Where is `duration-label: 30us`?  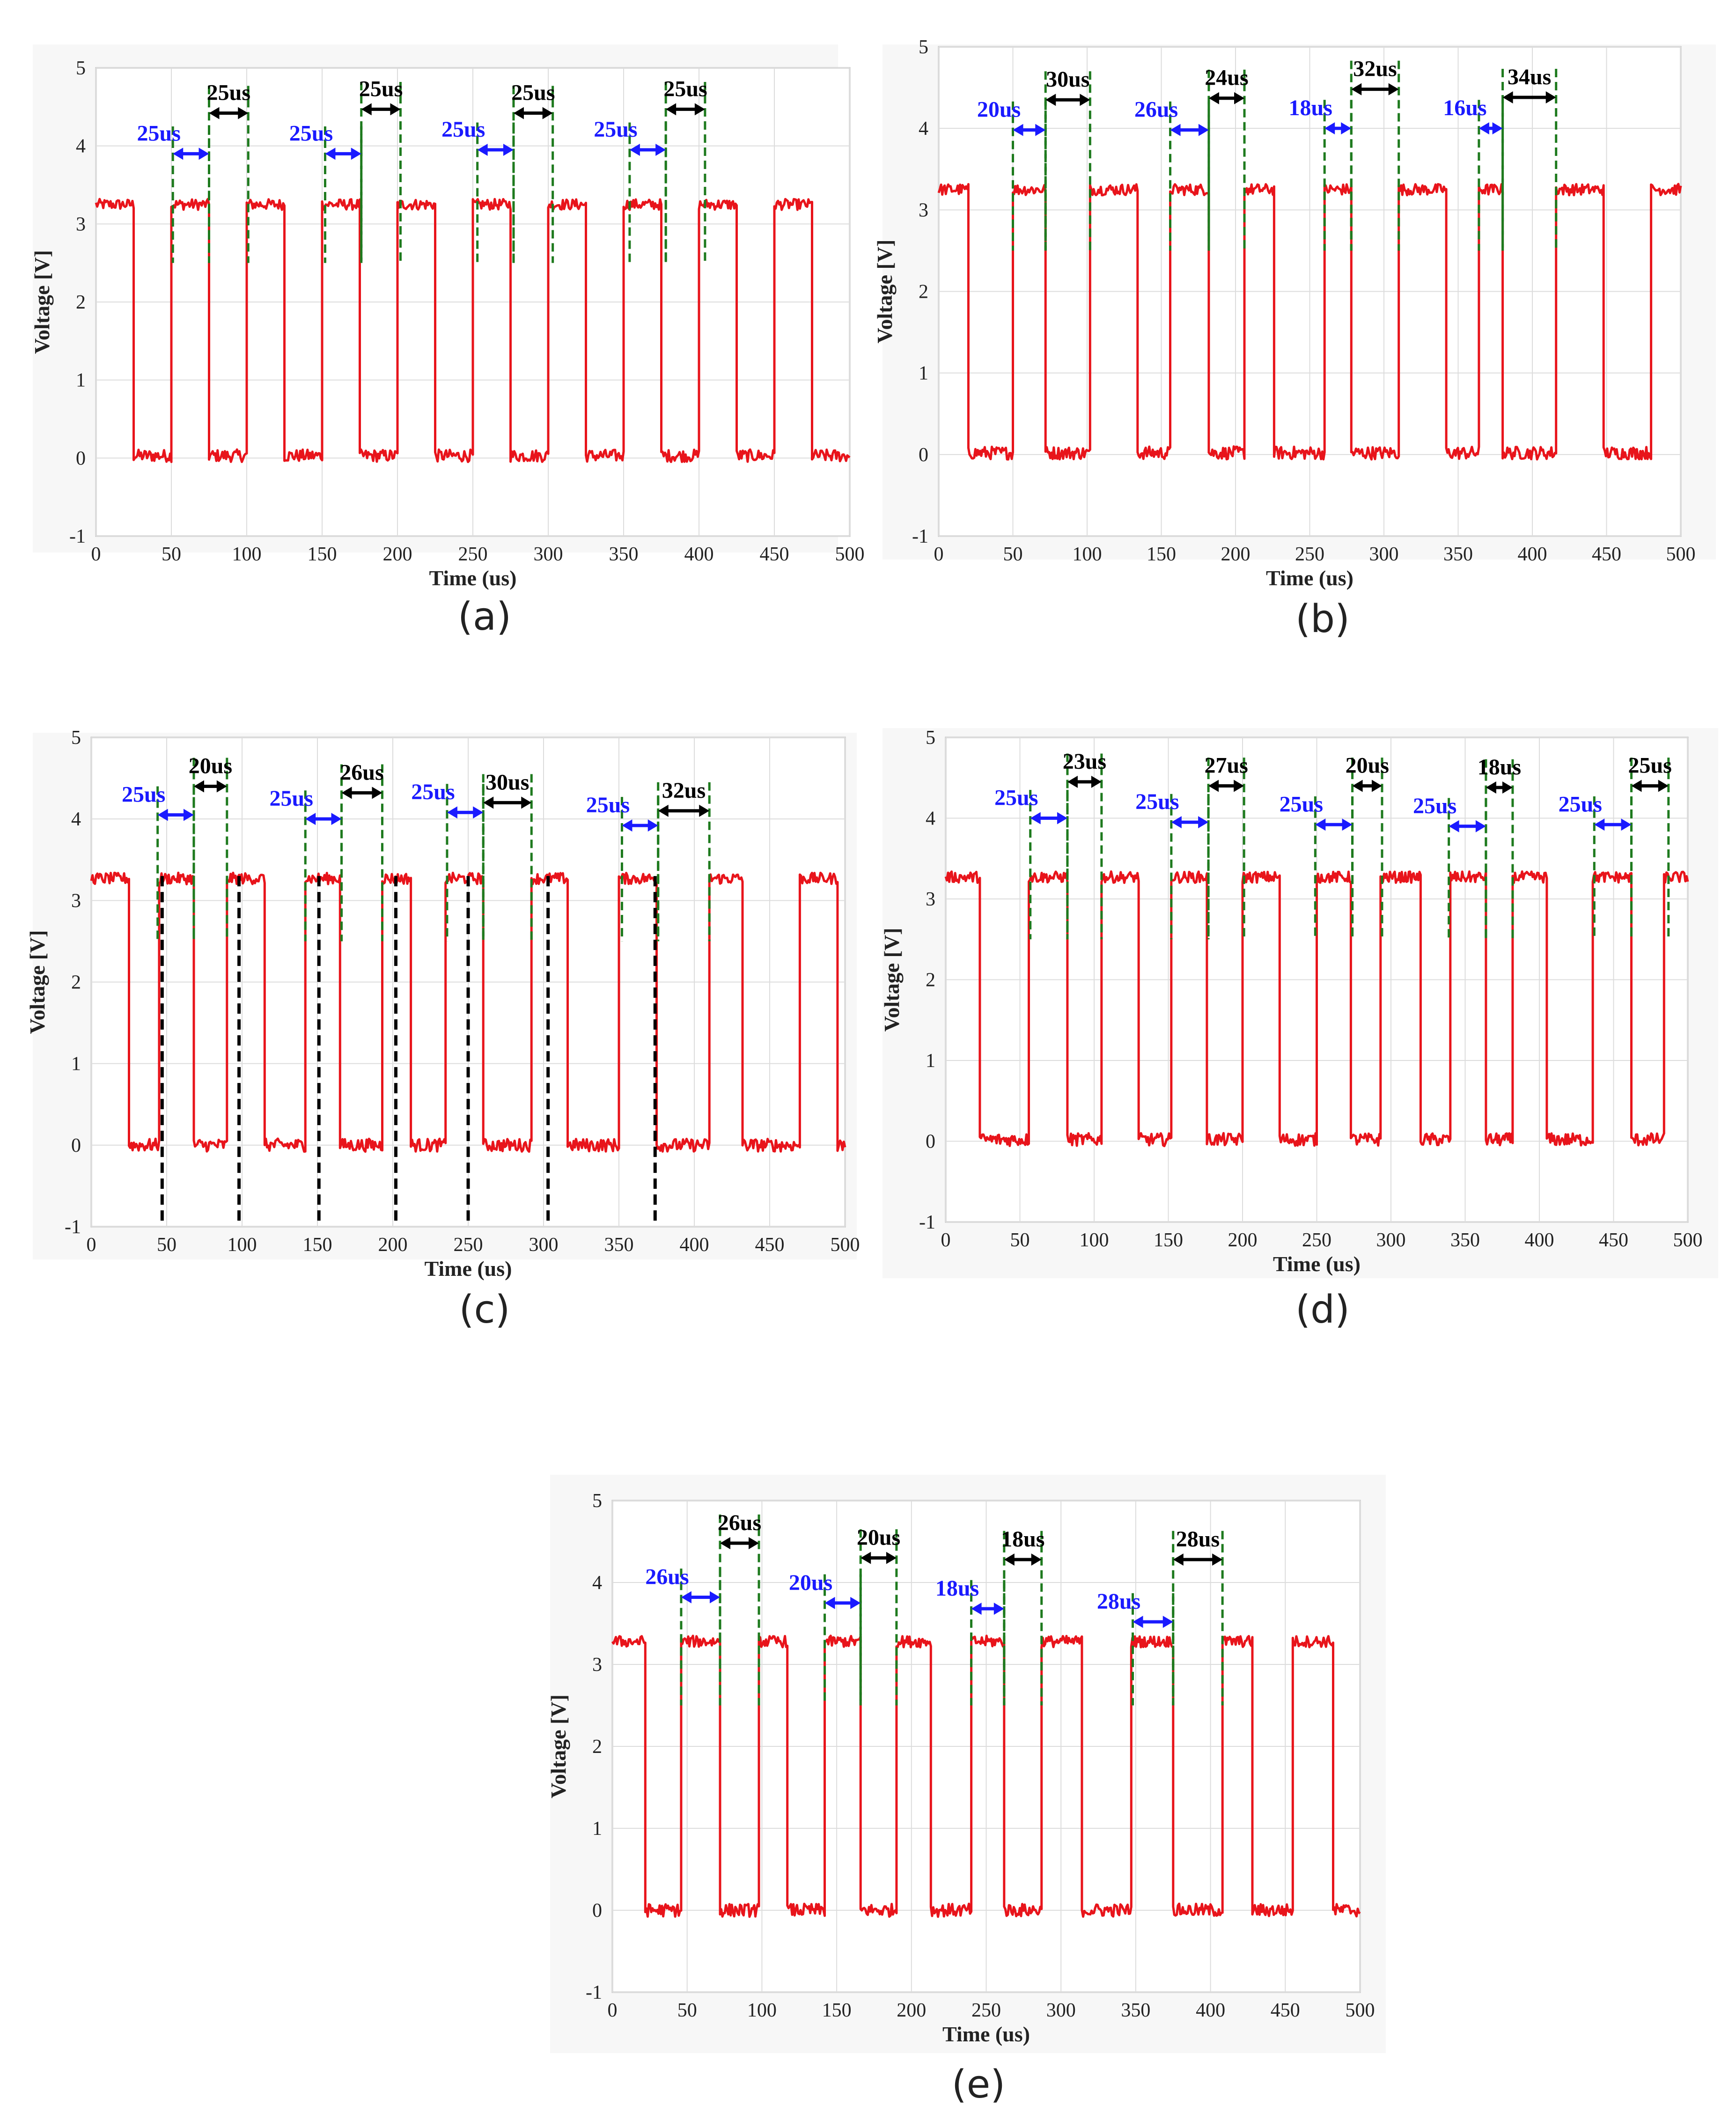 duration-label: 30us is located at coordinates (507, 782).